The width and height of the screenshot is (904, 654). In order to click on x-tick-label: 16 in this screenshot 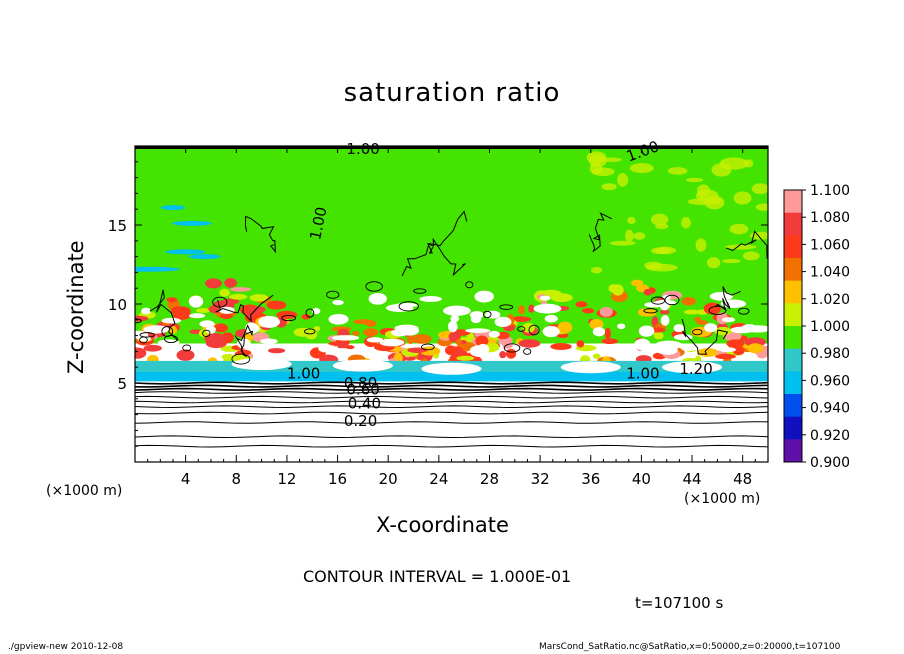, I will do `click(337, 479)`.